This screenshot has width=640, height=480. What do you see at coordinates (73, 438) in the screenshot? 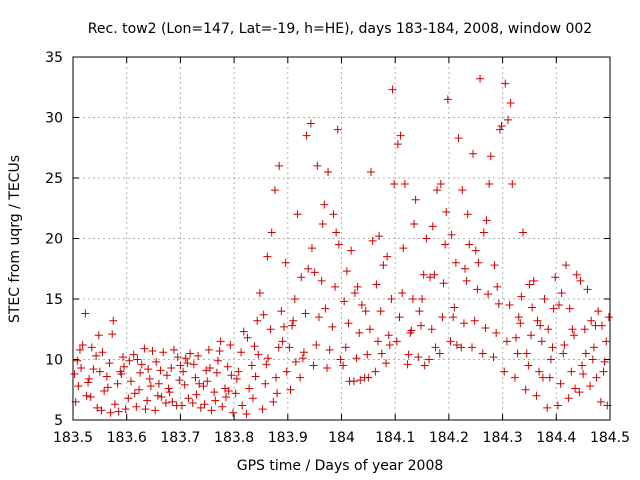
I see `x-tick-label: 183.5` at bounding box center [73, 438].